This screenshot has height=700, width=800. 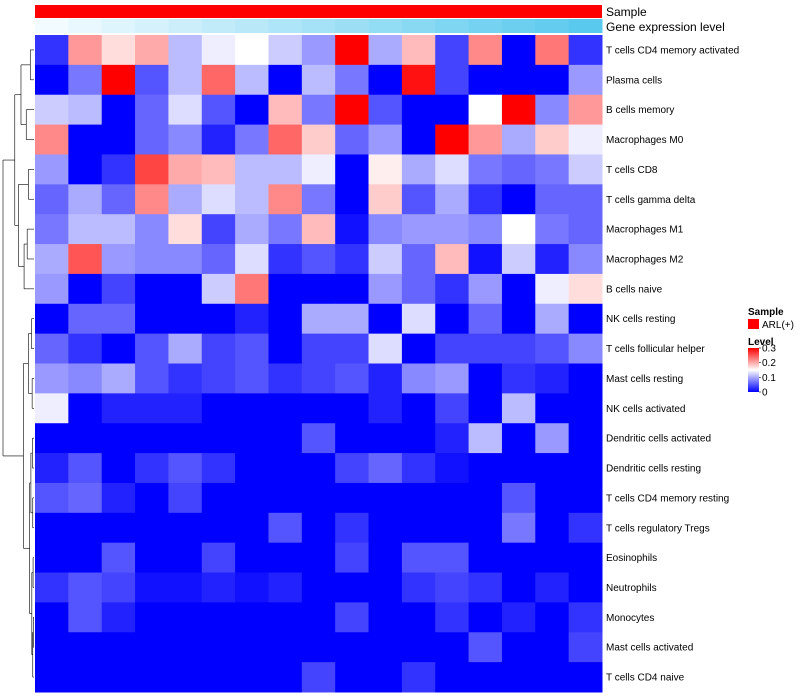 What do you see at coordinates (645, 259) in the screenshot?
I see `row-label: Macrophages M2` at bounding box center [645, 259].